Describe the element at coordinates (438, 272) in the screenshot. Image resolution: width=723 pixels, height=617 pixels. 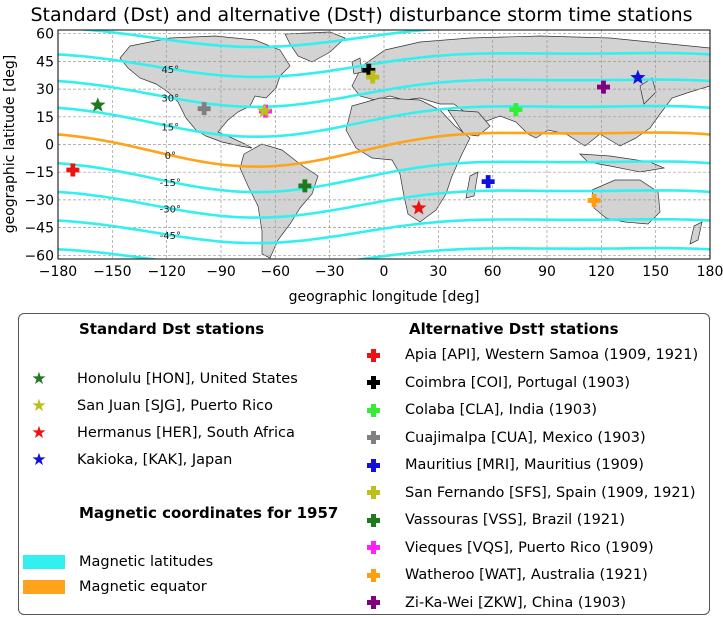
I see `x-tick-label: 30` at that location.